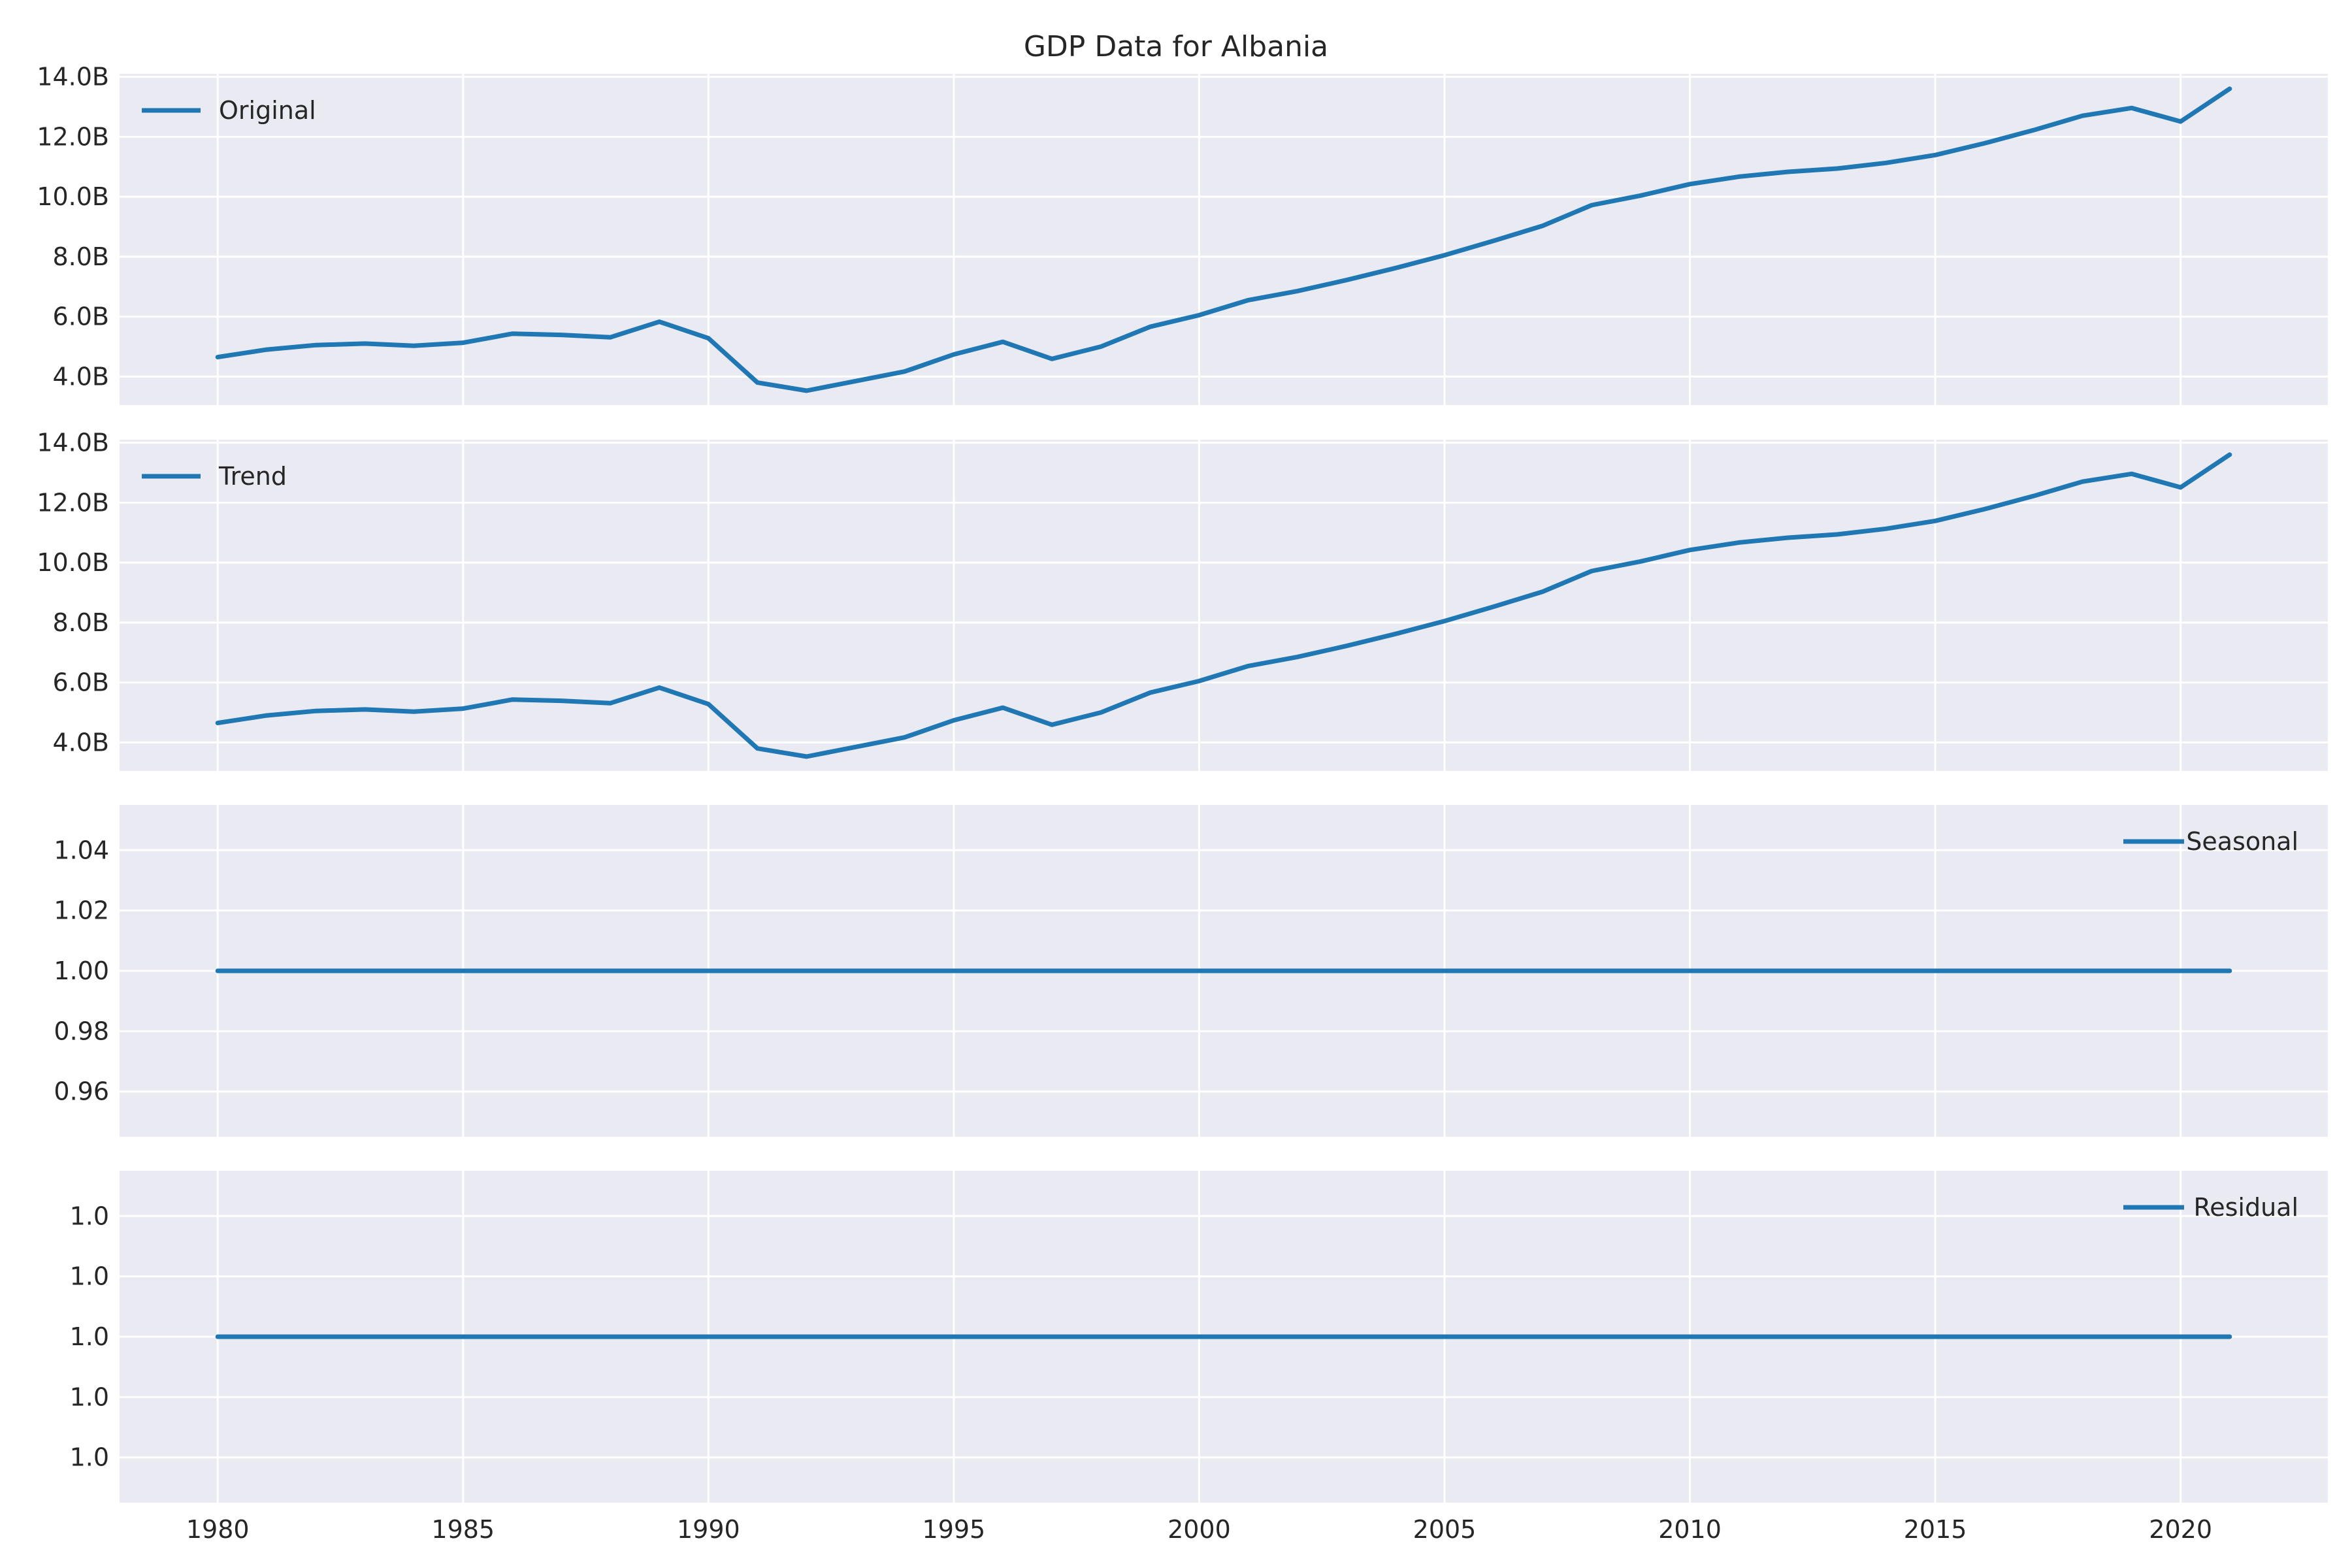 This screenshot has width=2352, height=1568. What do you see at coordinates (80, 742) in the screenshot?
I see `trend-y-tick-label: 4.0B` at bounding box center [80, 742].